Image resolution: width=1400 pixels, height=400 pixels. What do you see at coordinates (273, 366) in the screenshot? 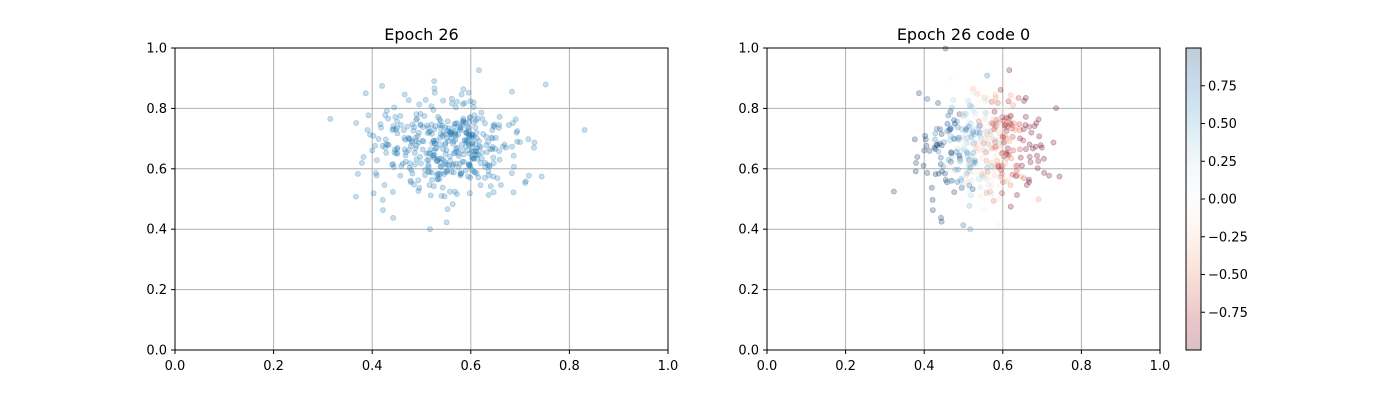
I see `x-tick-label: 0.2` at bounding box center [273, 366].